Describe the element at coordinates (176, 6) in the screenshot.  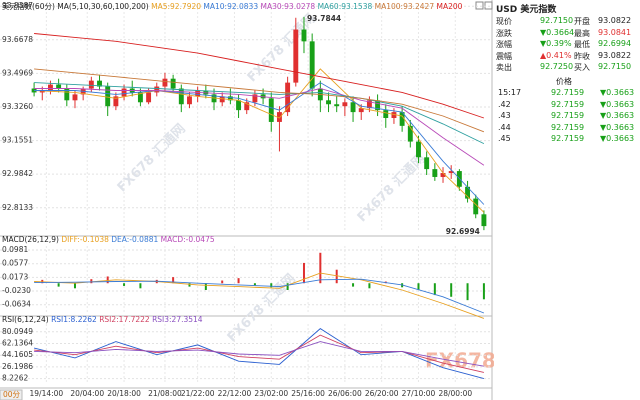
I see `header-item: MA5:92.7920` at that location.